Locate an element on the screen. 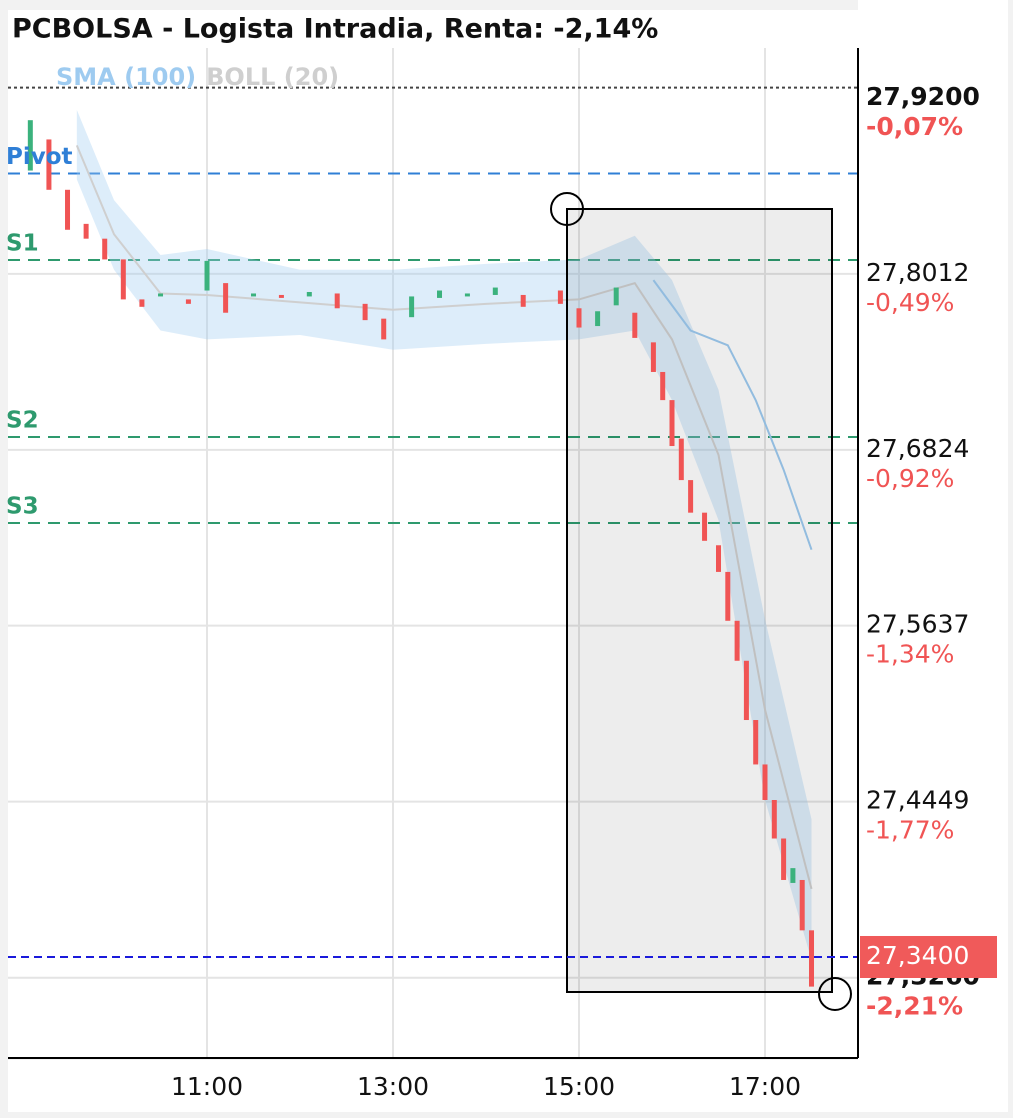  legend-entry: BOLL (20) is located at coordinates (272, 77).